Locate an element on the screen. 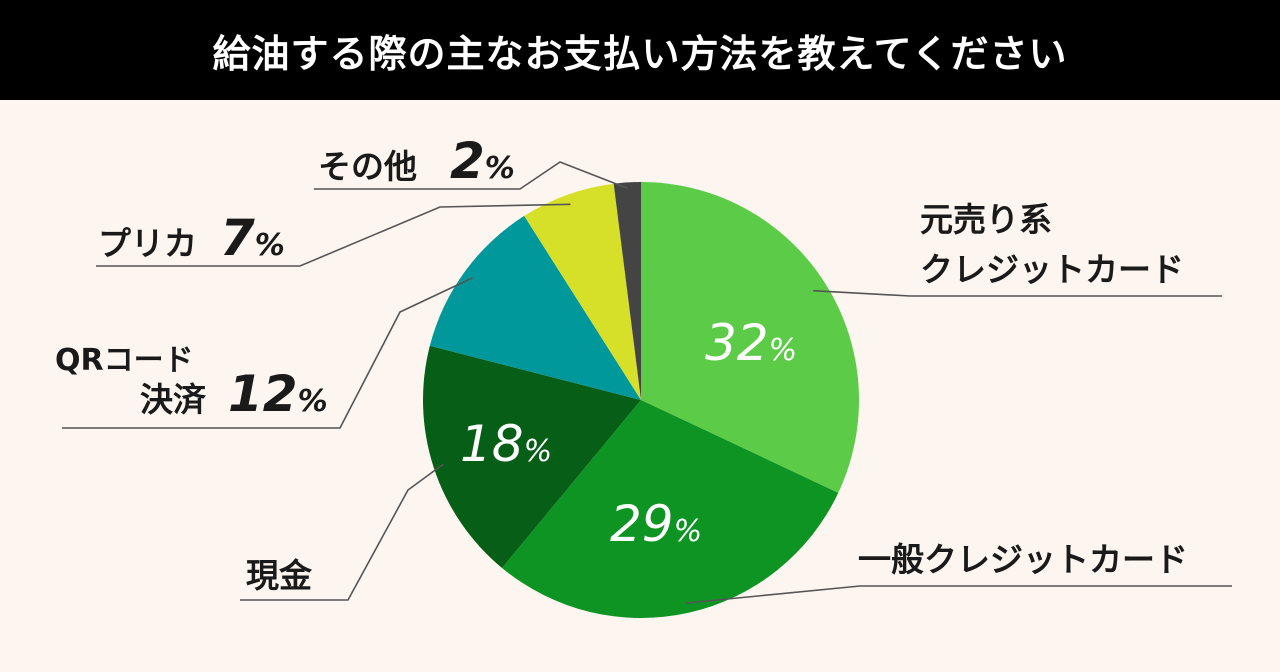 This screenshot has height=672, width=1280. slice-category-label: 一般クレジットカード is located at coordinates (1023, 559).